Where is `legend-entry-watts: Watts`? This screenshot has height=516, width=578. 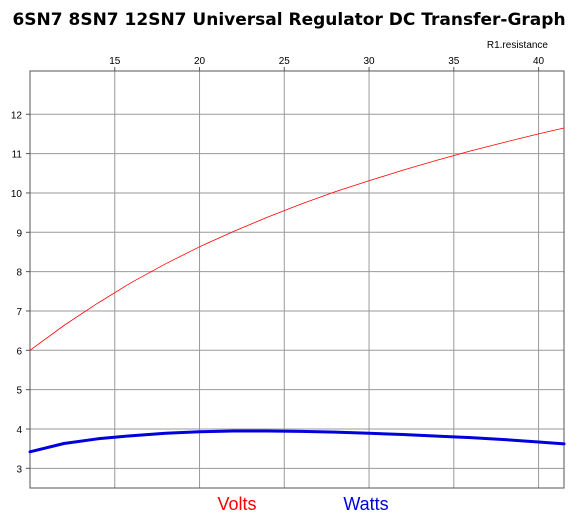
legend-entry-watts: Watts is located at coordinates (365, 504).